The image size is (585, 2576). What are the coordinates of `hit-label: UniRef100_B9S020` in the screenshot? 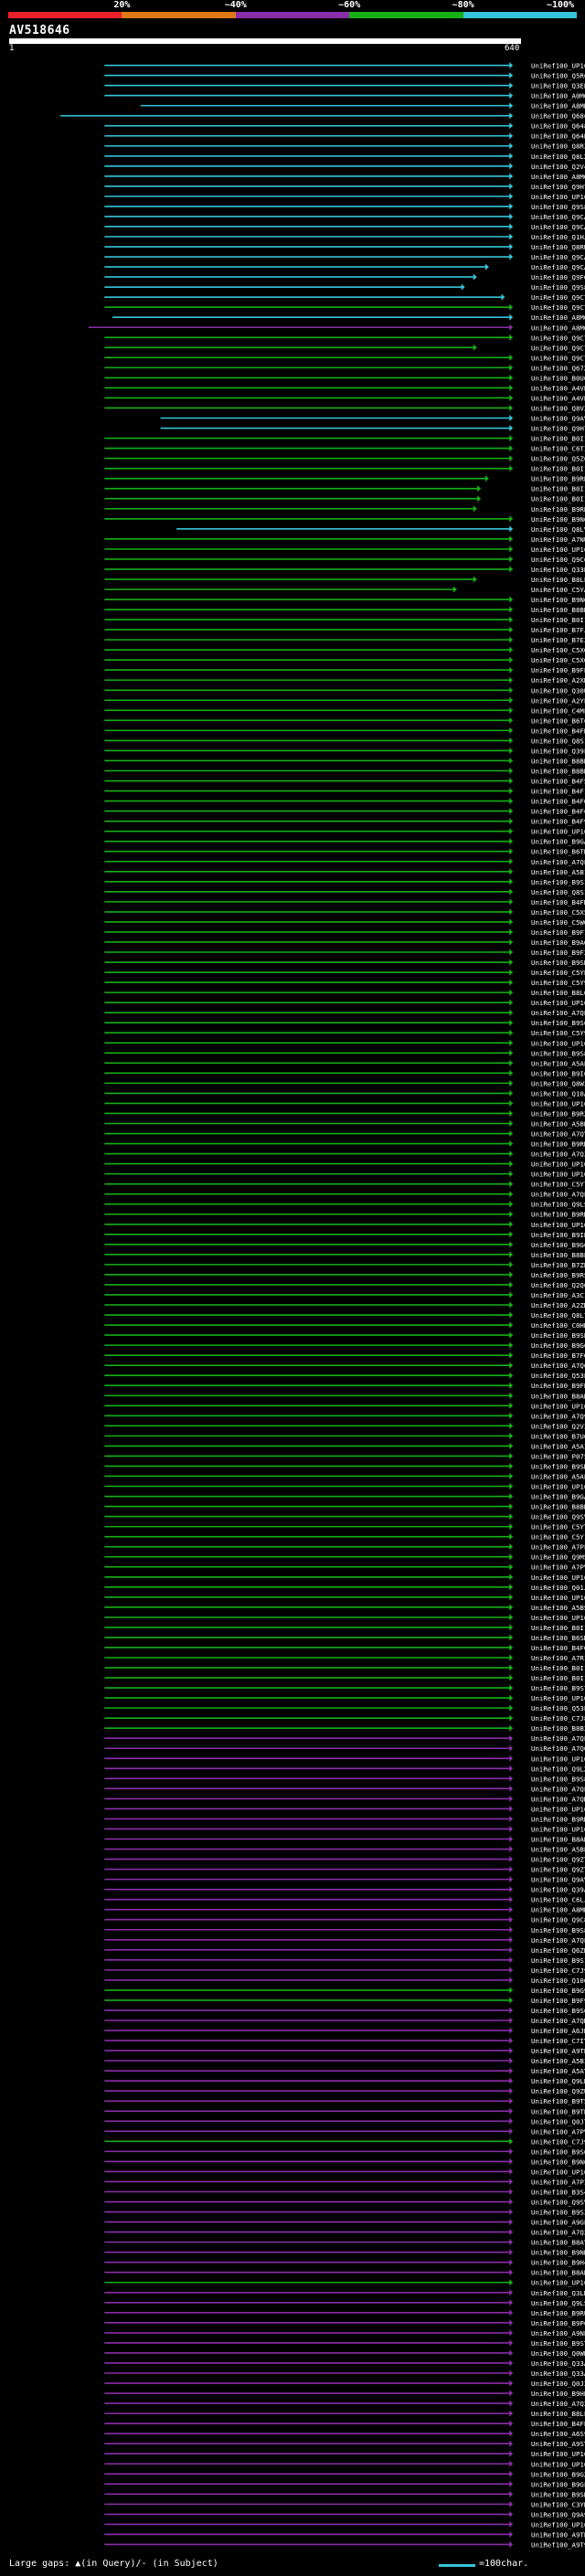 It's located at (558, 2011).